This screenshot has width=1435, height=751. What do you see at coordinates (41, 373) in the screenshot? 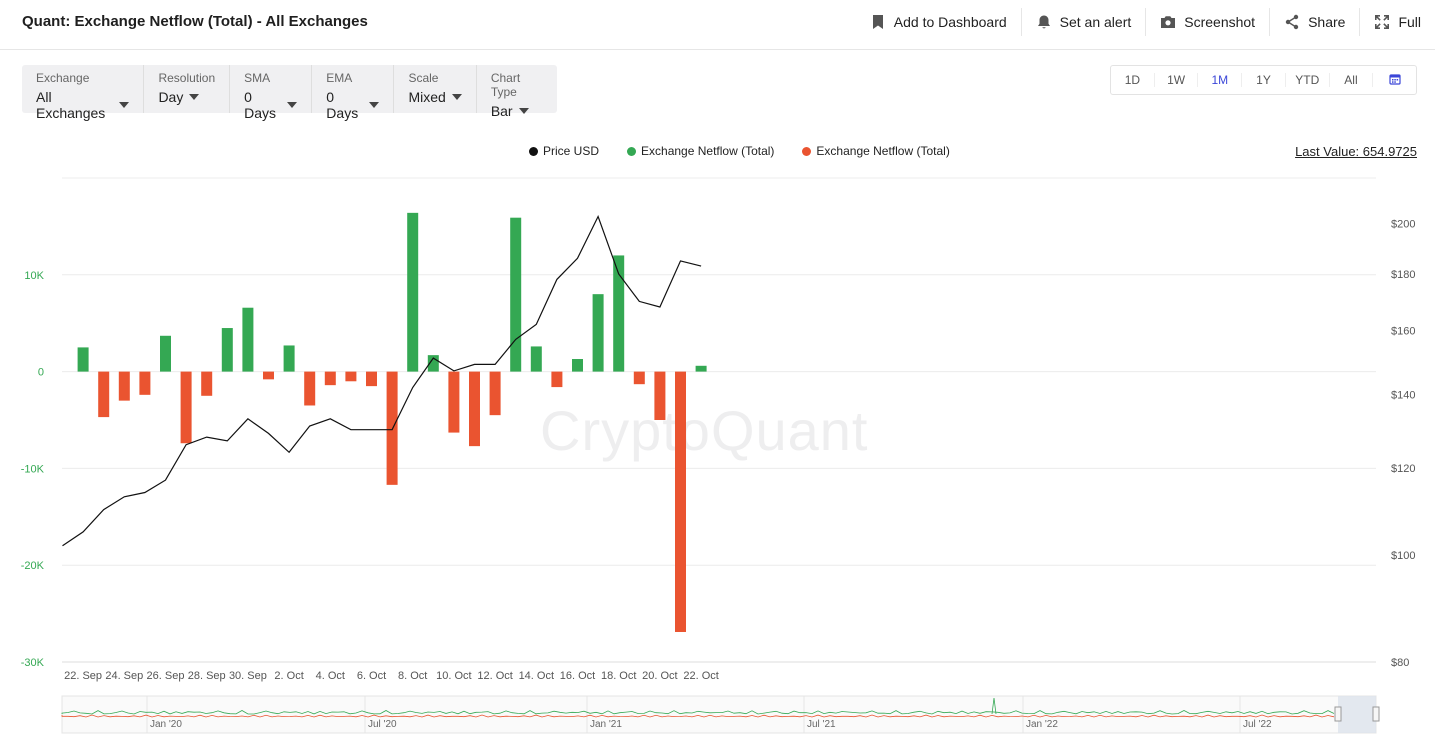
I see `left-axis-tick-label: 0` at bounding box center [41, 373].